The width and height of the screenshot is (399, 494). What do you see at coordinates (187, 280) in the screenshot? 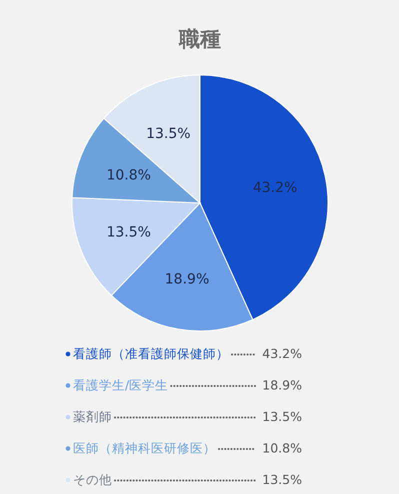
I see `data-label: 18.9%` at bounding box center [187, 280].